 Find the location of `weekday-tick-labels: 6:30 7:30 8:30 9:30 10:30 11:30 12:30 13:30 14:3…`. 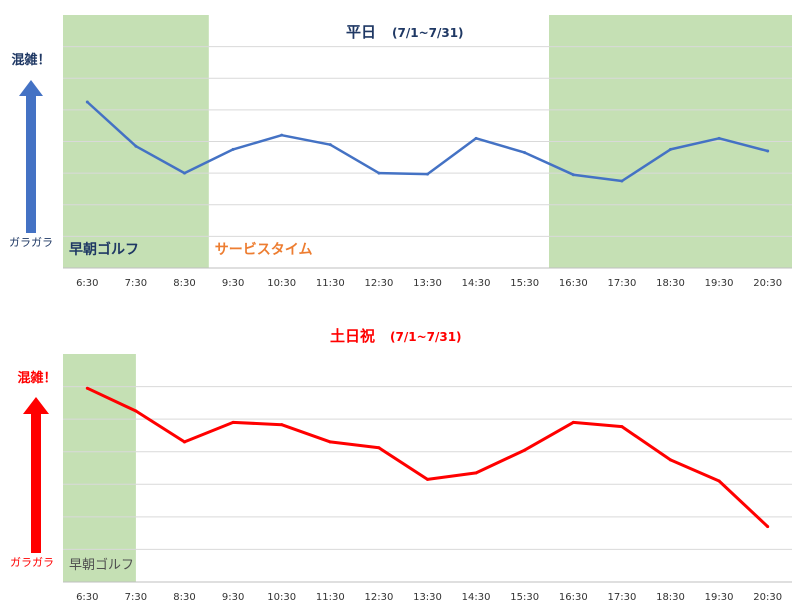

weekday-tick-labels: 6:30 7:30 8:30 9:30 10:30 11:30 12:30 13:30 14:3… is located at coordinates (429, 283).